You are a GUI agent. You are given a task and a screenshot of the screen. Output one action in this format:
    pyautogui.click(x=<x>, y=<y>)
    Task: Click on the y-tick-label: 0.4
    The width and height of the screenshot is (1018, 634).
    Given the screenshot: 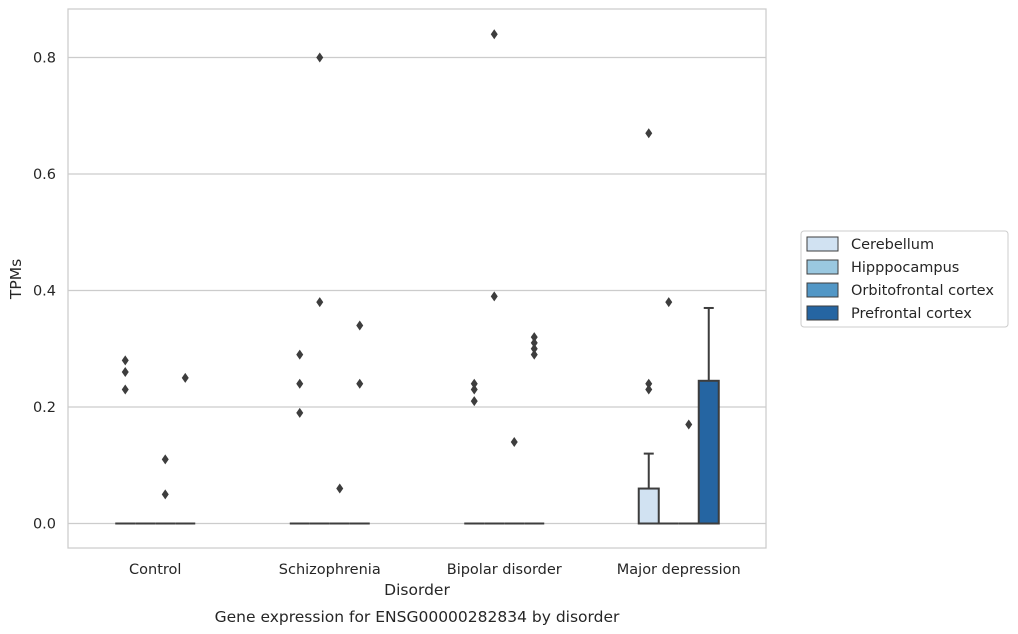 What is the action you would take?
    pyautogui.click(x=44, y=292)
    